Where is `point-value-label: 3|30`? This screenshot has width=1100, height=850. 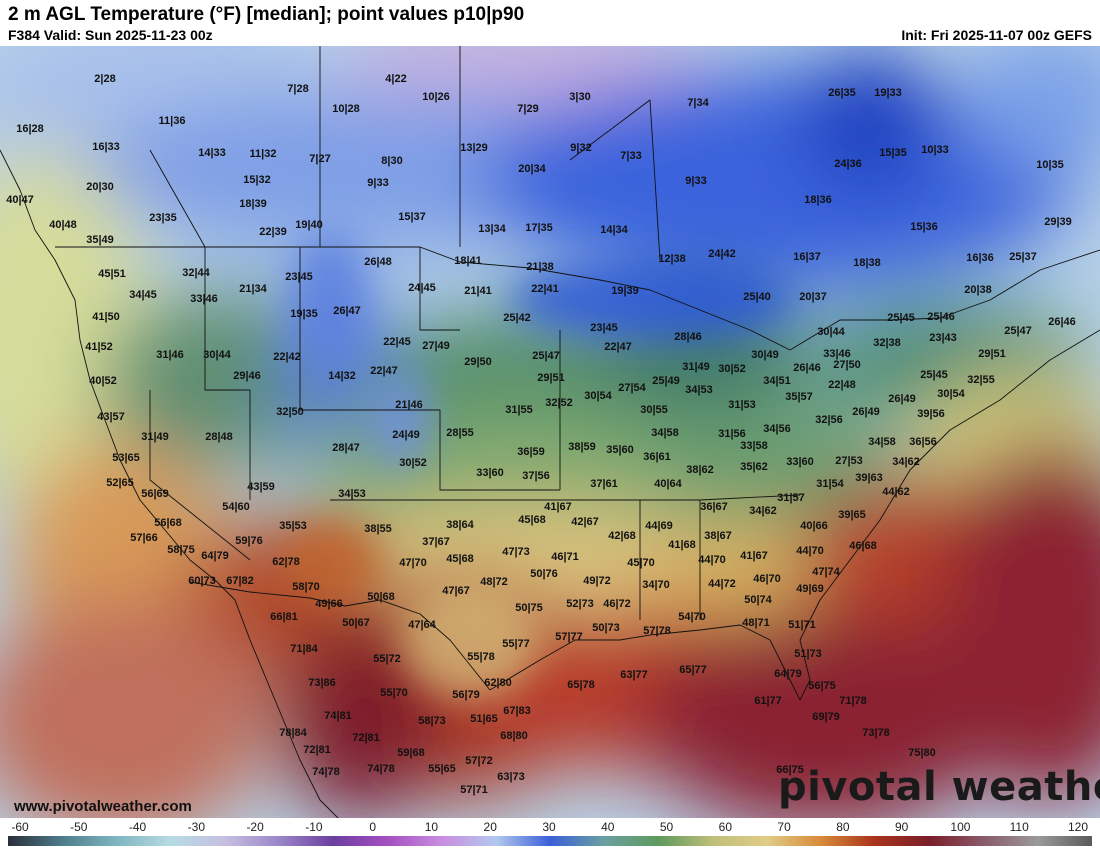
point-value-label: 3|30 is located at coordinates (579, 97).